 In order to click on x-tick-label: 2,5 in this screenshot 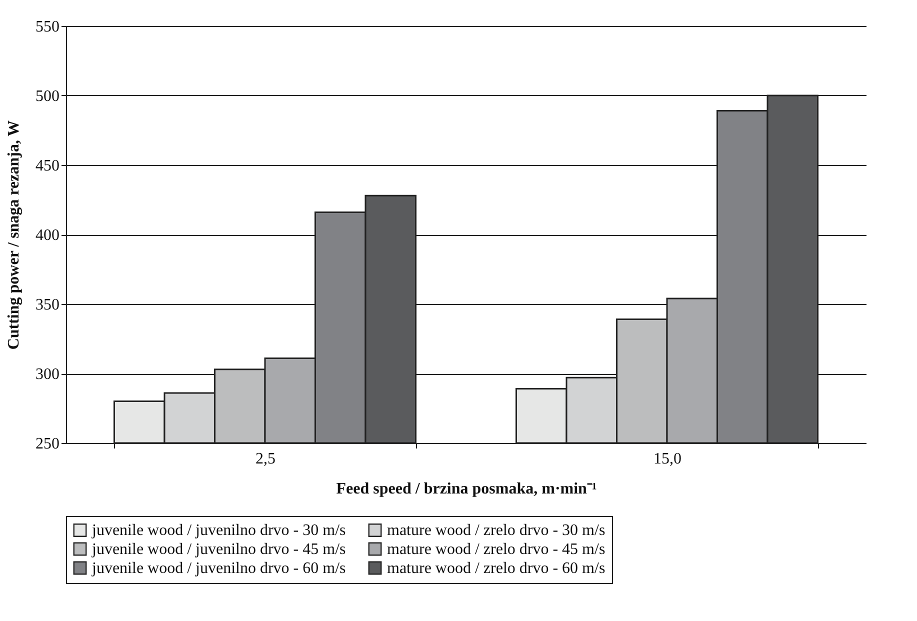, I will do `click(265, 459)`.